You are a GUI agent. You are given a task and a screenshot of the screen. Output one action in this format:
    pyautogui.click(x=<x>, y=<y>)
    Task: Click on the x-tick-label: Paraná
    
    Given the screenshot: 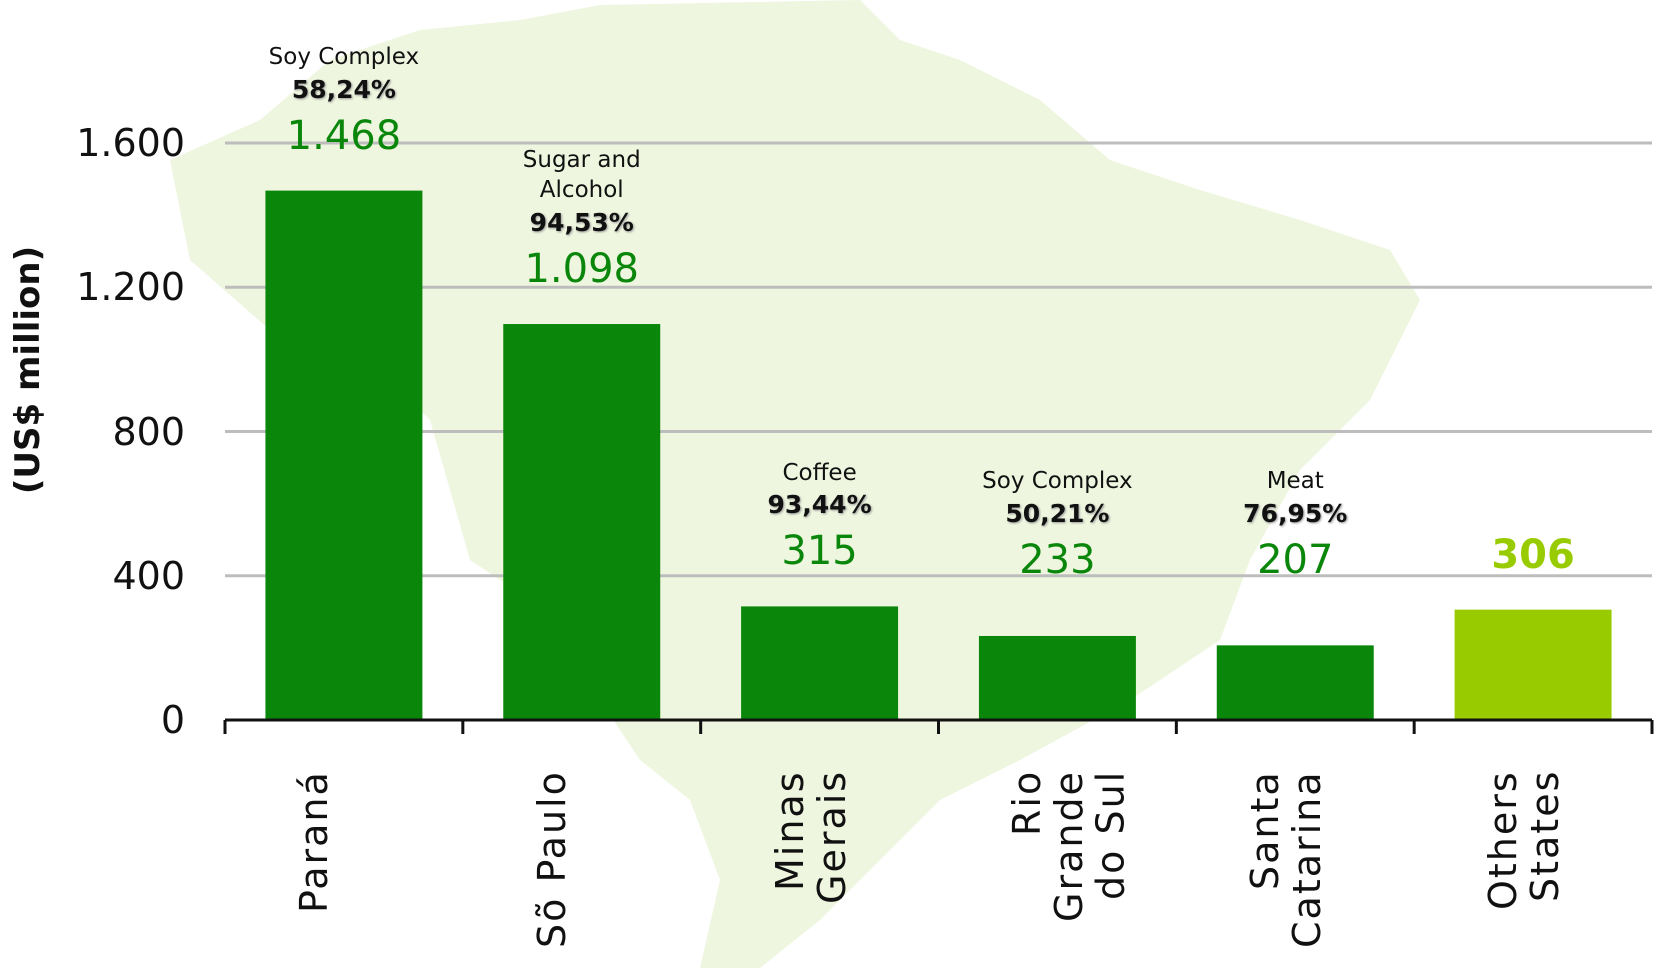 What is the action you would take?
    pyautogui.click(x=313, y=841)
    